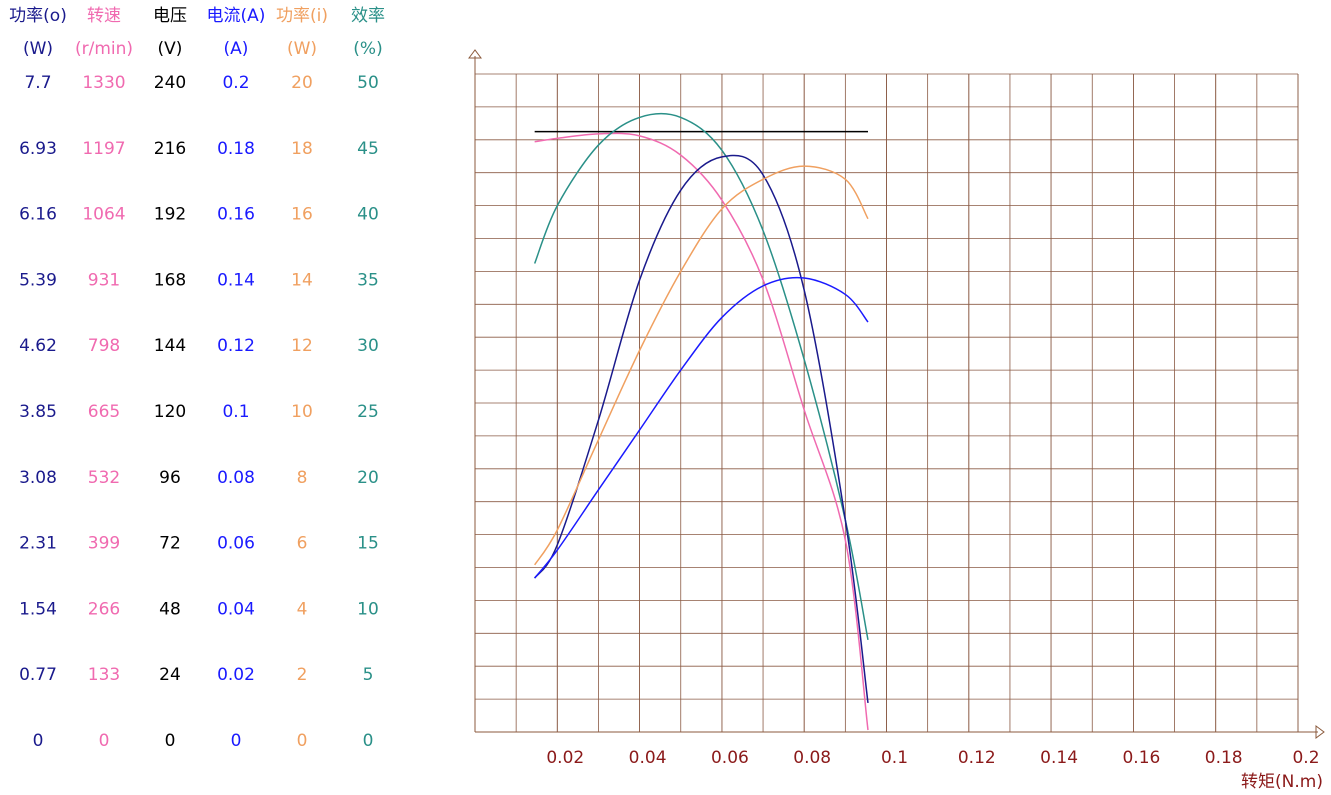  What do you see at coordinates (236, 49) in the screenshot?
I see `axis-unit: (A)` at bounding box center [236, 49].